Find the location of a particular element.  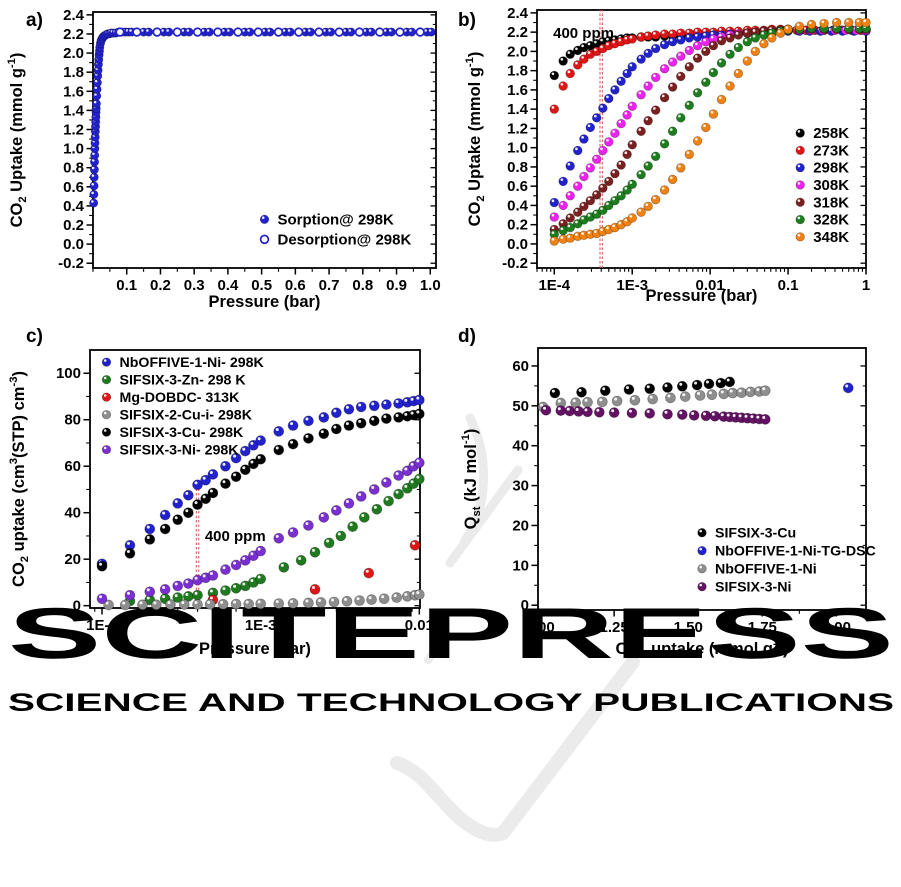

y-tick-label: 2.0 is located at coordinates (73, 53).